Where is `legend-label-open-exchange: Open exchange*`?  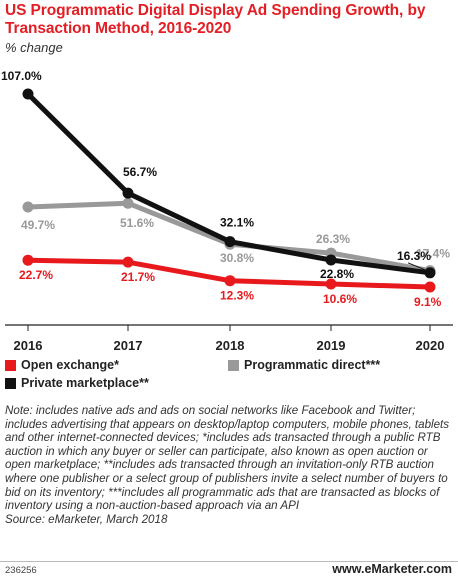
legend-label-open-exchange: Open exchange* is located at coordinates (70, 365).